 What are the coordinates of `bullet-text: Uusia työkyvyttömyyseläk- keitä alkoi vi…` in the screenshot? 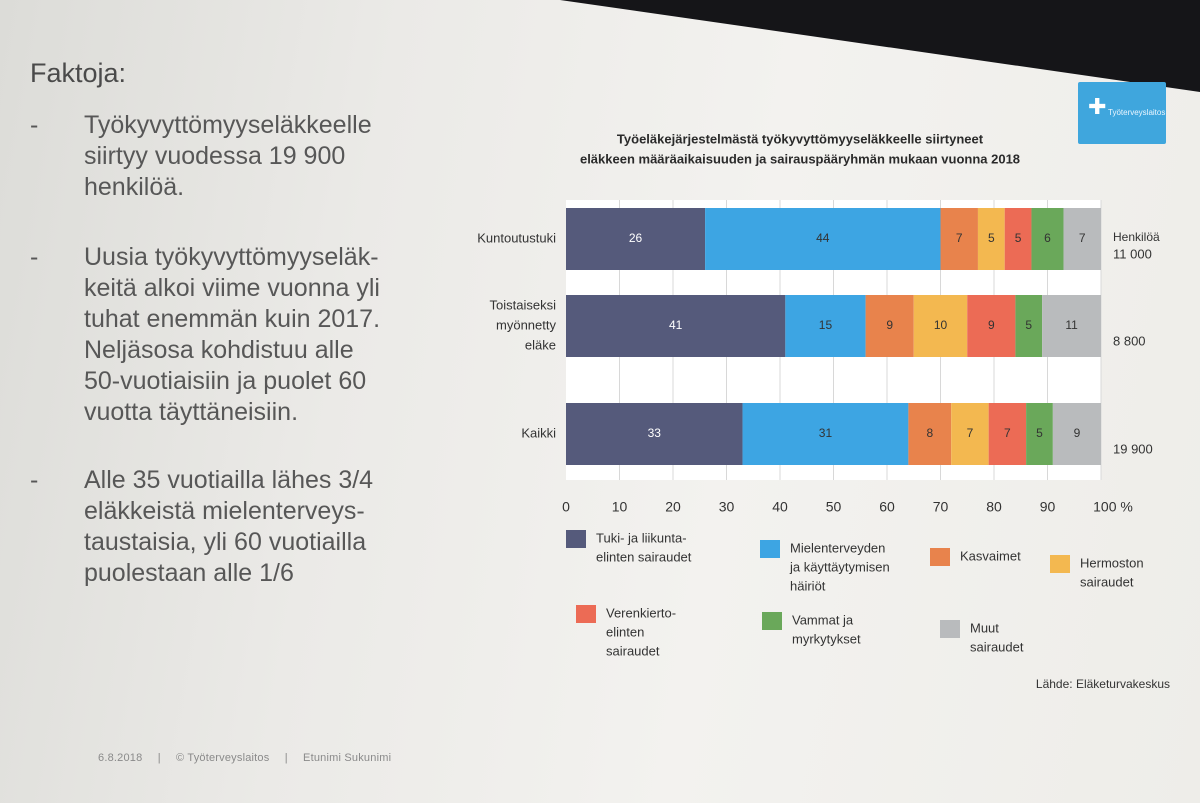 It's located at (232, 334).